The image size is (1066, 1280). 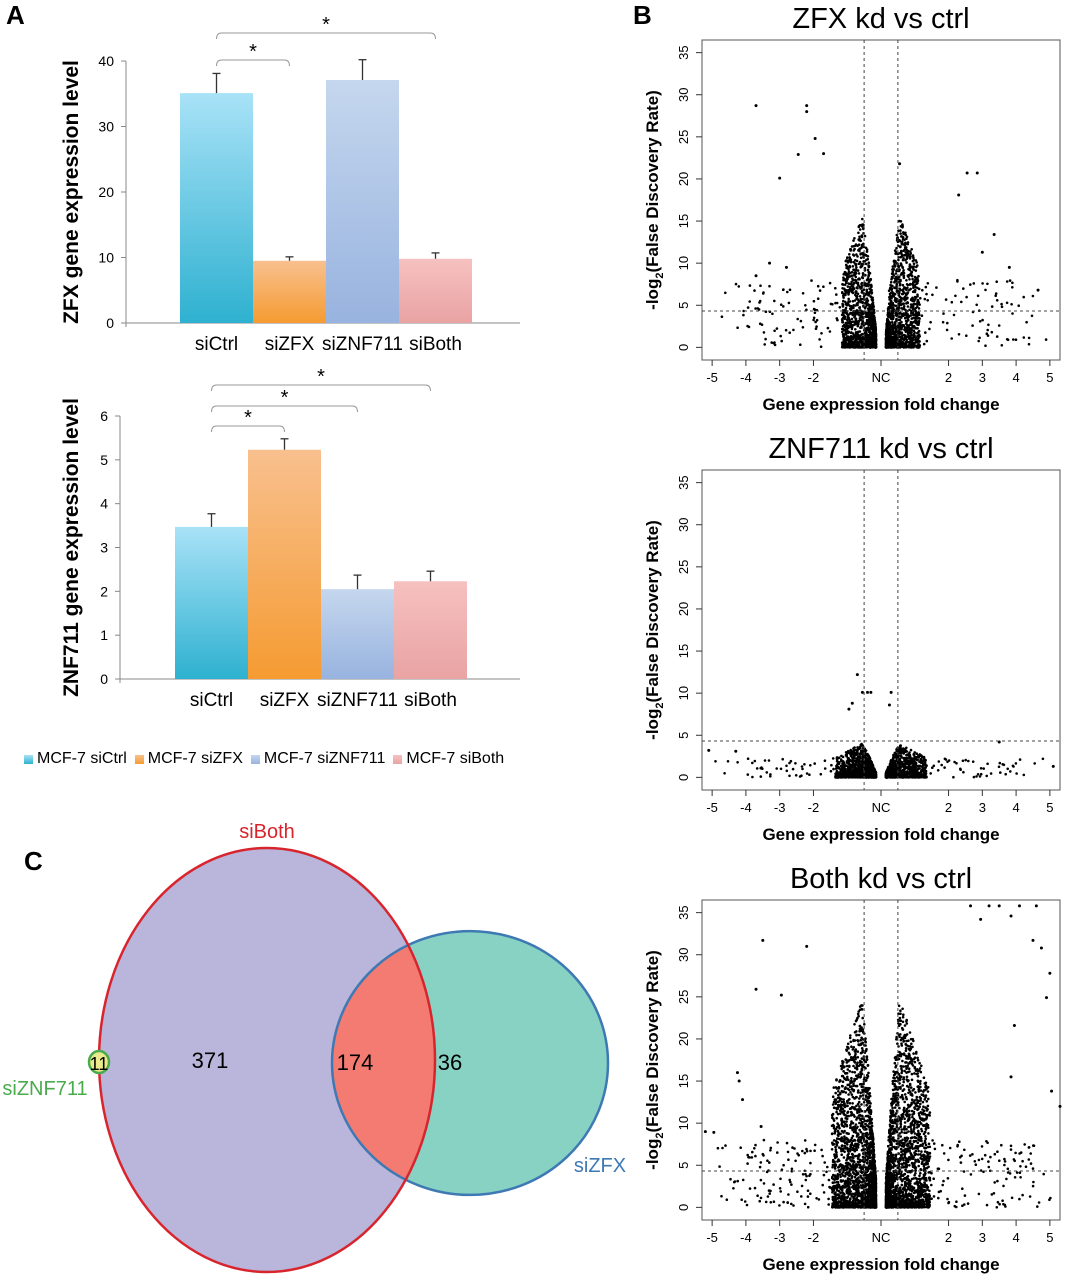 I want to click on bar-sictrl, so click(x=216, y=208).